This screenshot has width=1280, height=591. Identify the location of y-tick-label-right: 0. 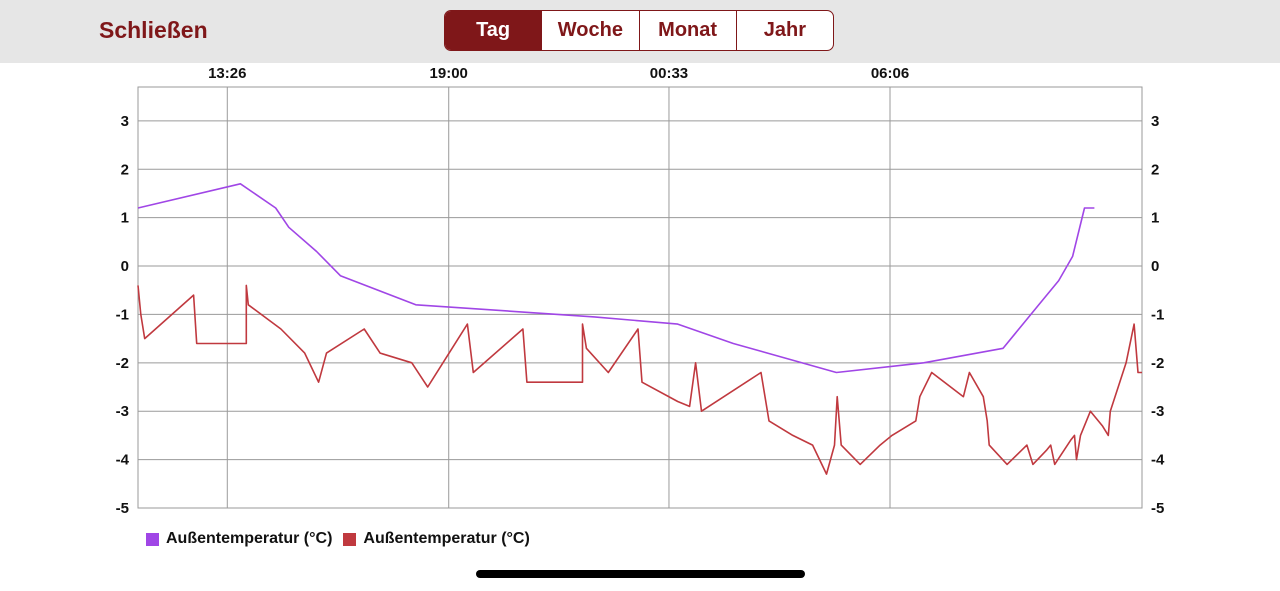
(1155, 266).